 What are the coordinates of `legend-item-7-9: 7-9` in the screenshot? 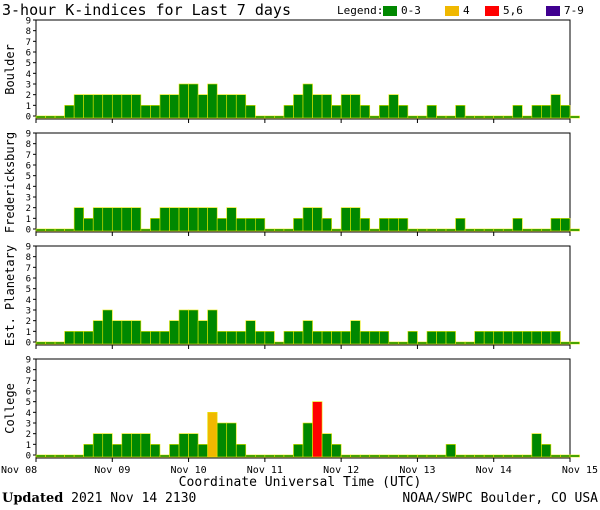 It's located at (574, 10).